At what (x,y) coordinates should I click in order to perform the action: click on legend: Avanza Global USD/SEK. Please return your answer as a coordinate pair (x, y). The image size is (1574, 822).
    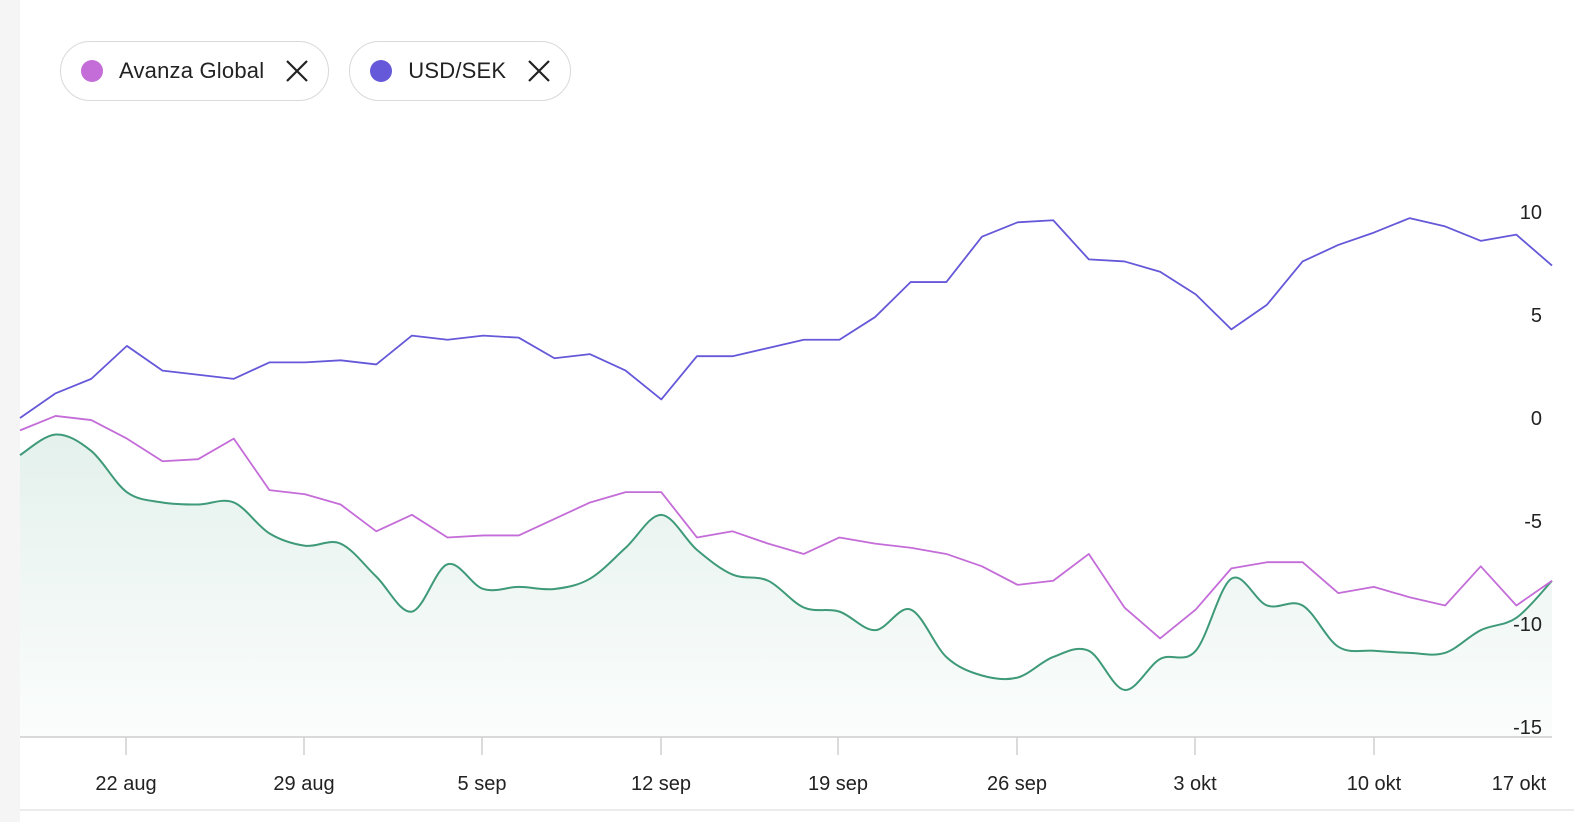
    Looking at the image, I should click on (316, 71).